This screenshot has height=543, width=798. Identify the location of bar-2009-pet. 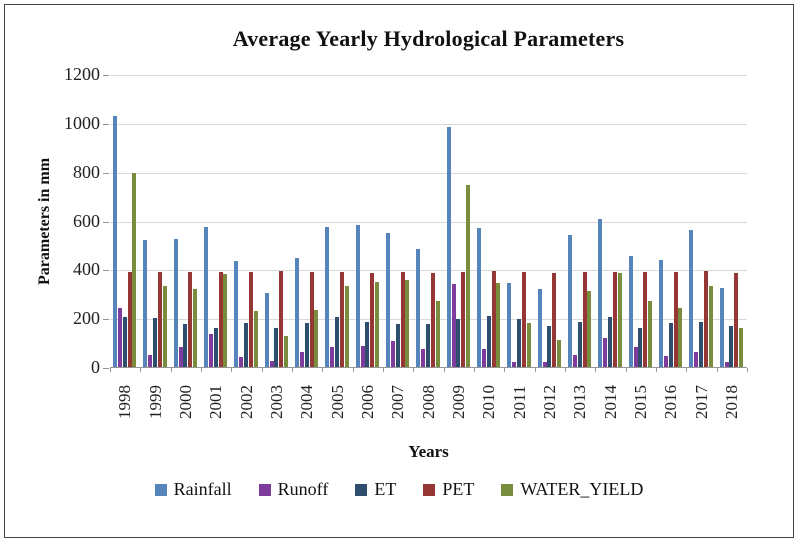
(463, 319).